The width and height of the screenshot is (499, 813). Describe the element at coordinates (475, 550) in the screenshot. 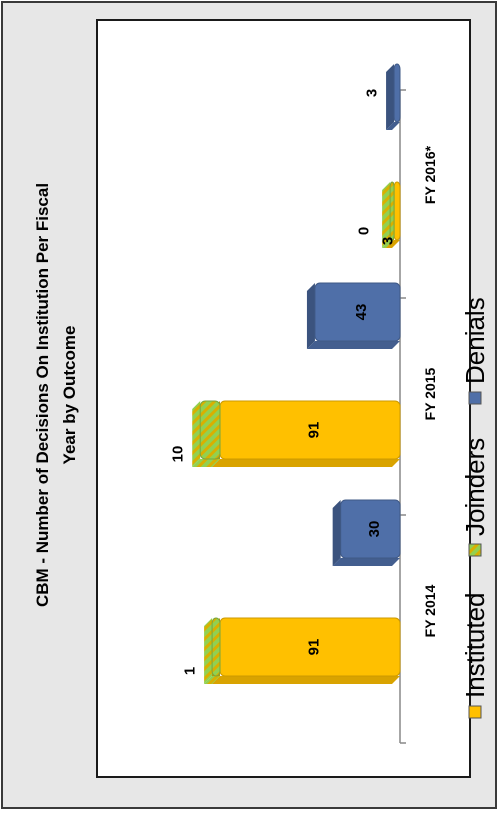

I see `legend-swatch-joinders` at that location.